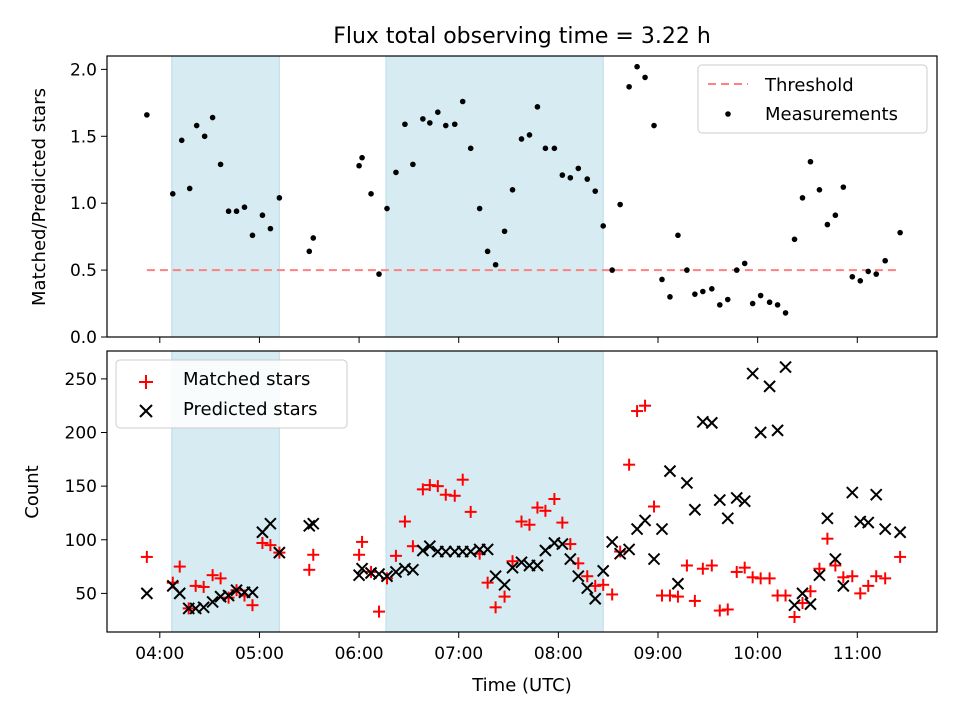 The height and width of the screenshot is (720, 960). Describe the element at coordinates (88, 204) in the screenshot. I see `y-axis-ticks: 0.0 0.5 1.0 1.5 2.0` at that location.